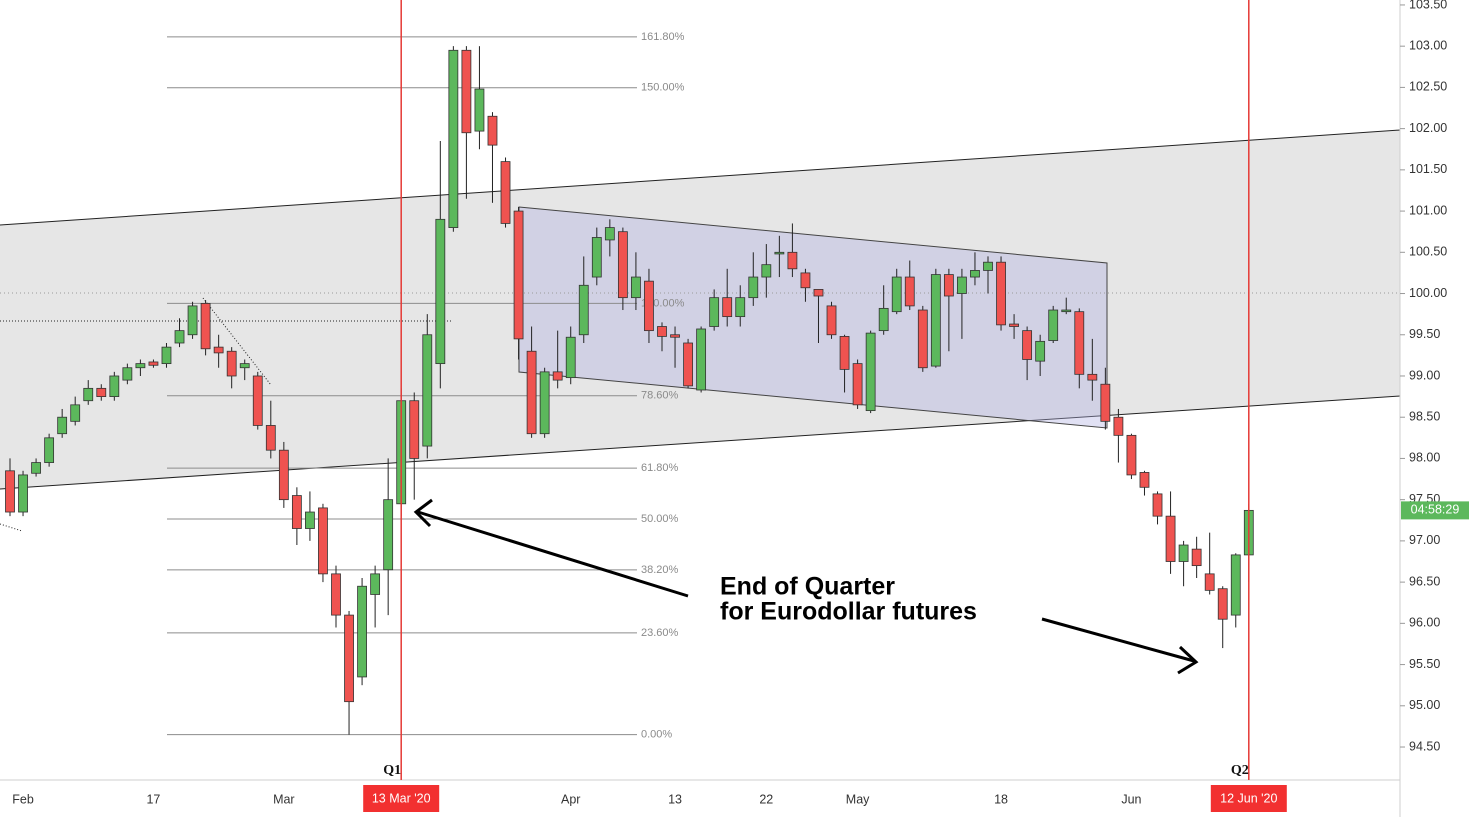 The width and height of the screenshot is (1471, 817). What do you see at coordinates (1424, 664) in the screenshot?
I see `y-tick-label: 95.50` at bounding box center [1424, 664].